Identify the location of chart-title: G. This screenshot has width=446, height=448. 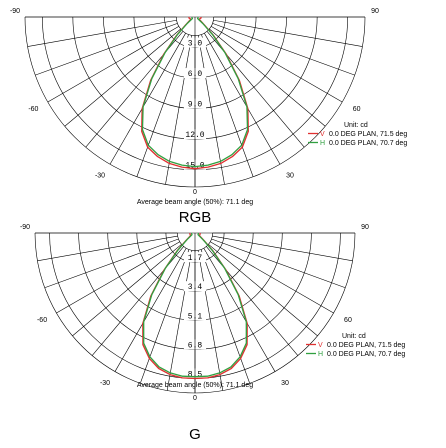
(195, 434).